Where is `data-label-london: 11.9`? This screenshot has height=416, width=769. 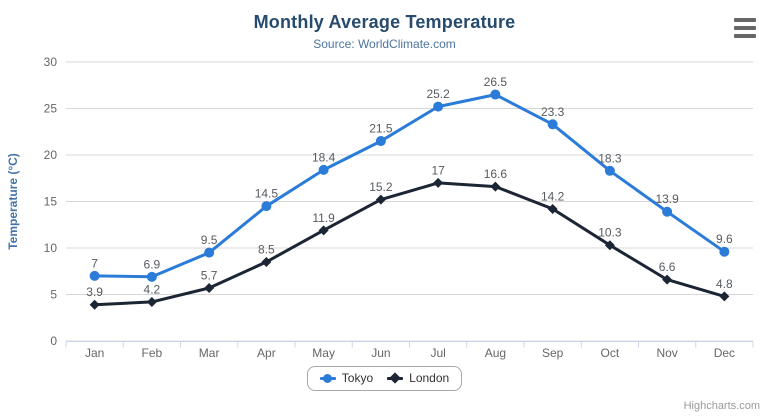 data-label-london: 11.9 is located at coordinates (323, 218).